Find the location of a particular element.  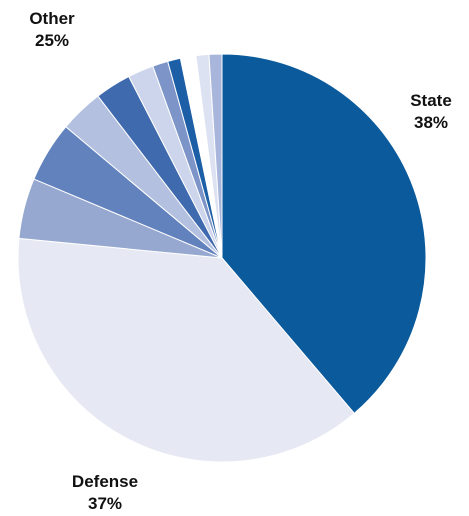

label-defense-name: Defense is located at coordinates (105, 481).